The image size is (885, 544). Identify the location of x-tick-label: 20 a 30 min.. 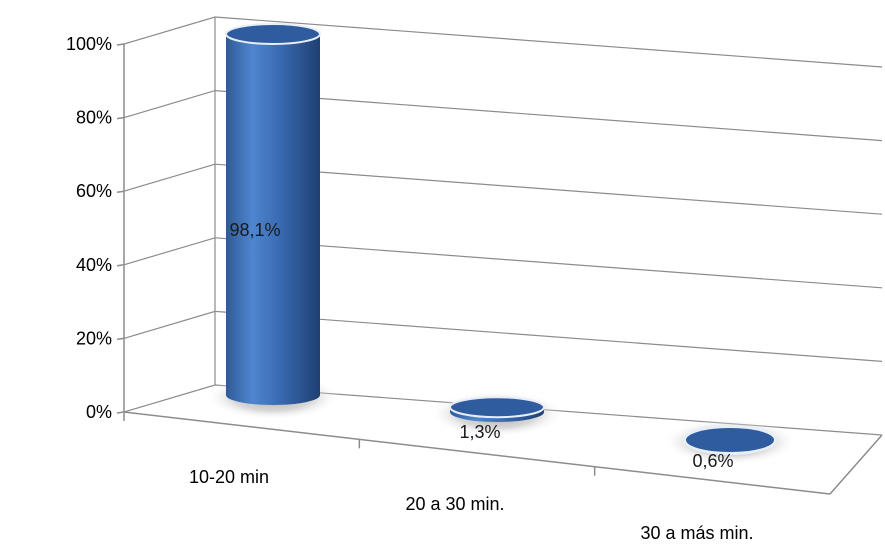
(454, 504).